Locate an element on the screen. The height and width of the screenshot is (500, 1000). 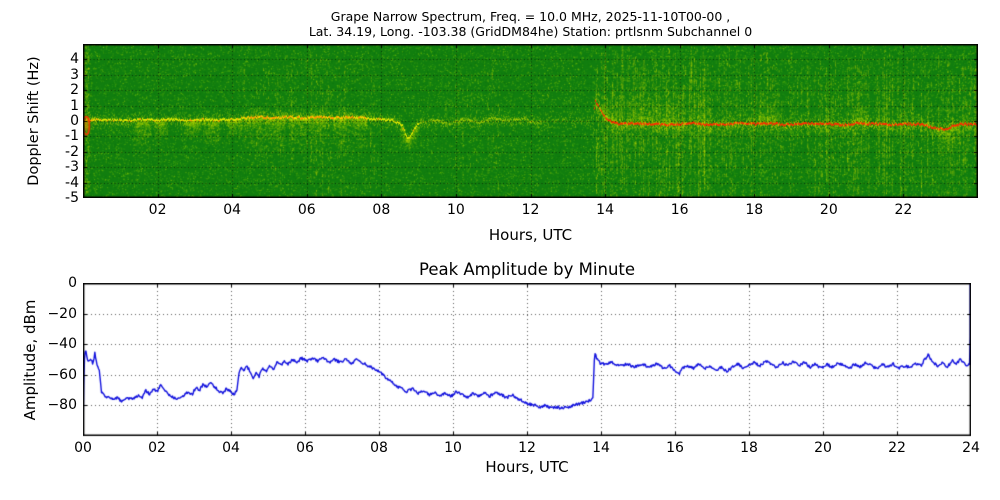
spectrogram-ytick-label: -1 is located at coordinates (72, 136).